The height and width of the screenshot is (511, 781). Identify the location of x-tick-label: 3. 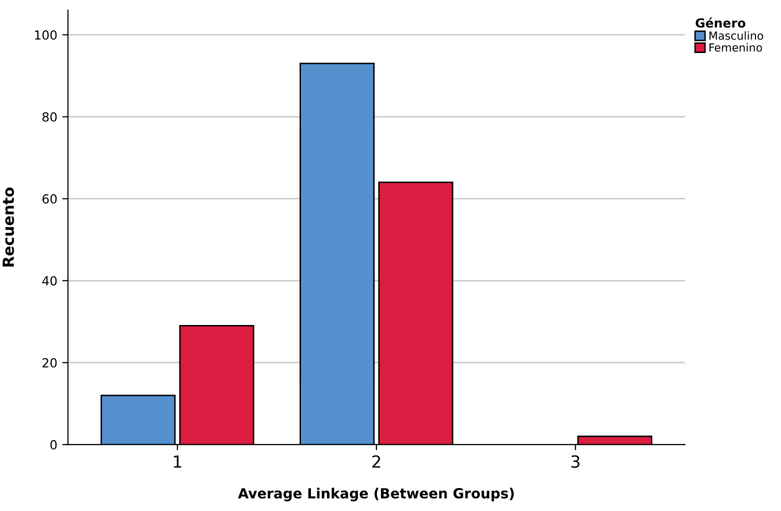
(575, 461).